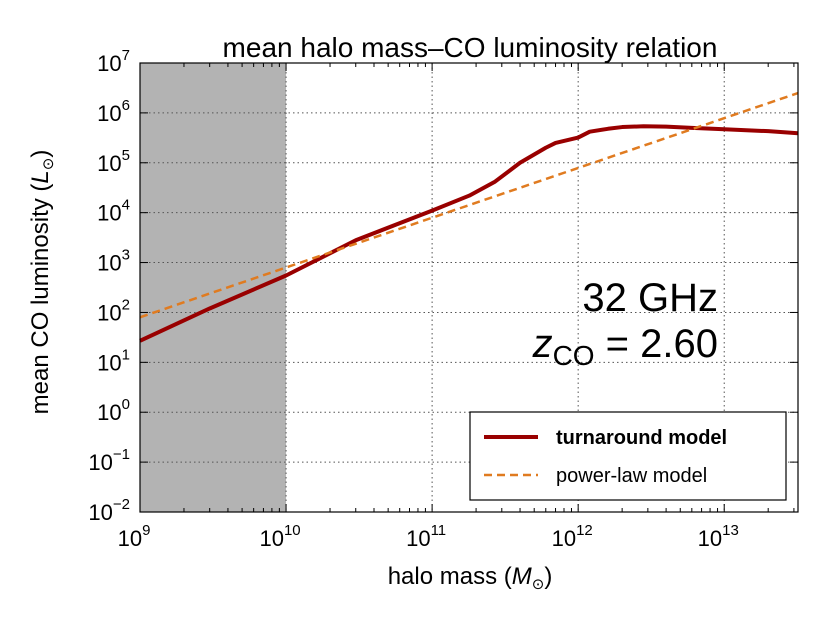  Describe the element at coordinates (213, 287) in the screenshot. I see `excluded-mass-region` at that location.